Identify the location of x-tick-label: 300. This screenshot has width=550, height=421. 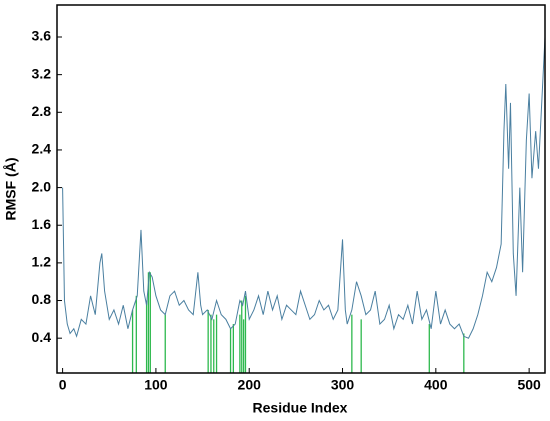
(343, 385).